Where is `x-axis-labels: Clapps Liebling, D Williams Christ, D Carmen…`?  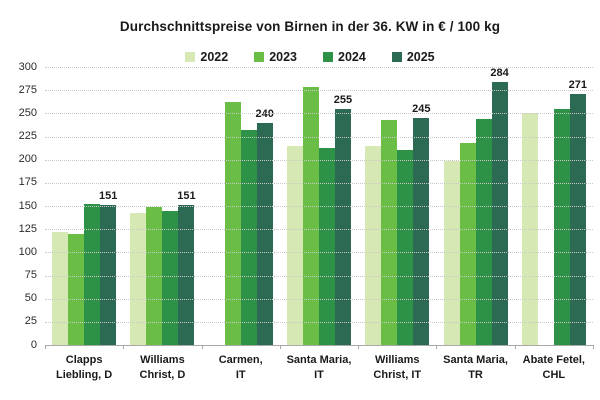
x-axis-labels: Clapps Liebling, D Williams Christ, D Carmen… is located at coordinates (319, 368).